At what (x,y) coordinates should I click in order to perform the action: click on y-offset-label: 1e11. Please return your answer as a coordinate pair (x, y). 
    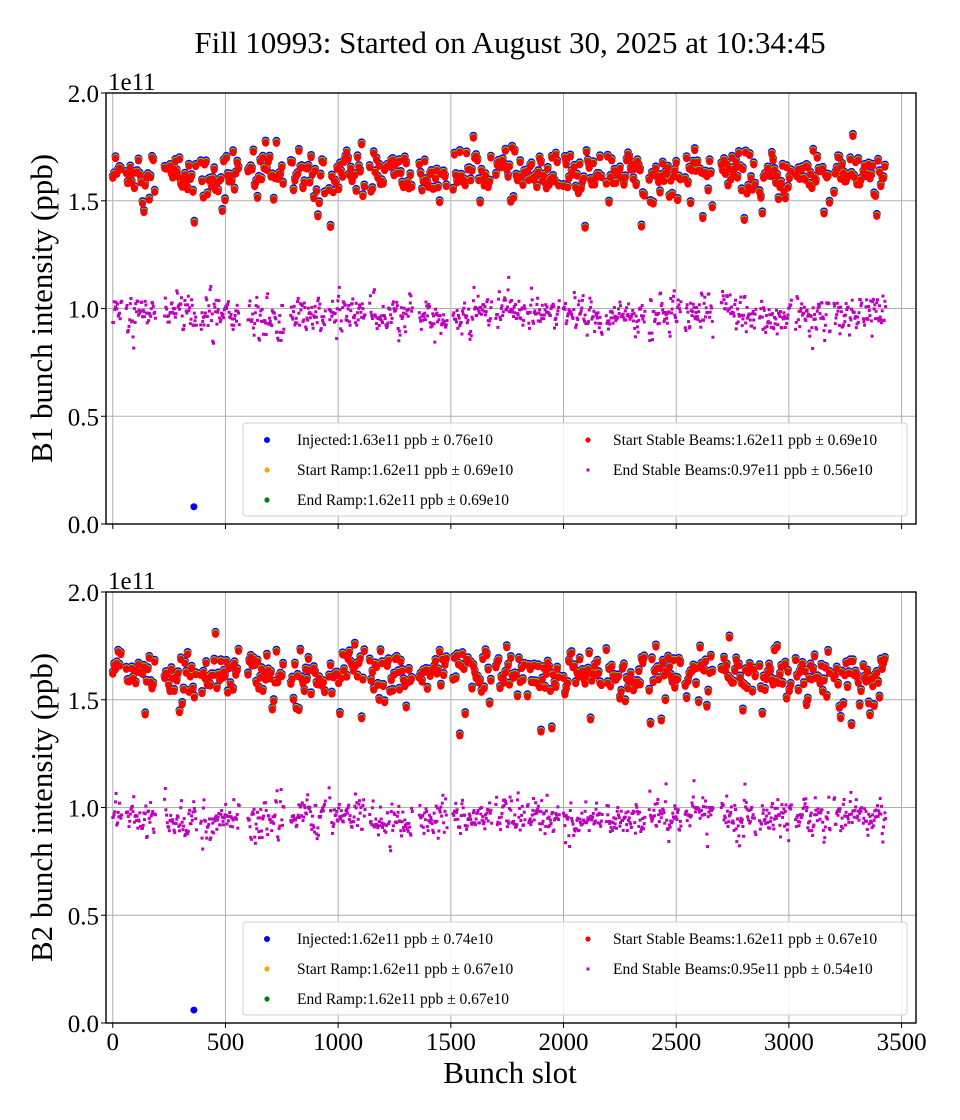
    Looking at the image, I should click on (132, 82).